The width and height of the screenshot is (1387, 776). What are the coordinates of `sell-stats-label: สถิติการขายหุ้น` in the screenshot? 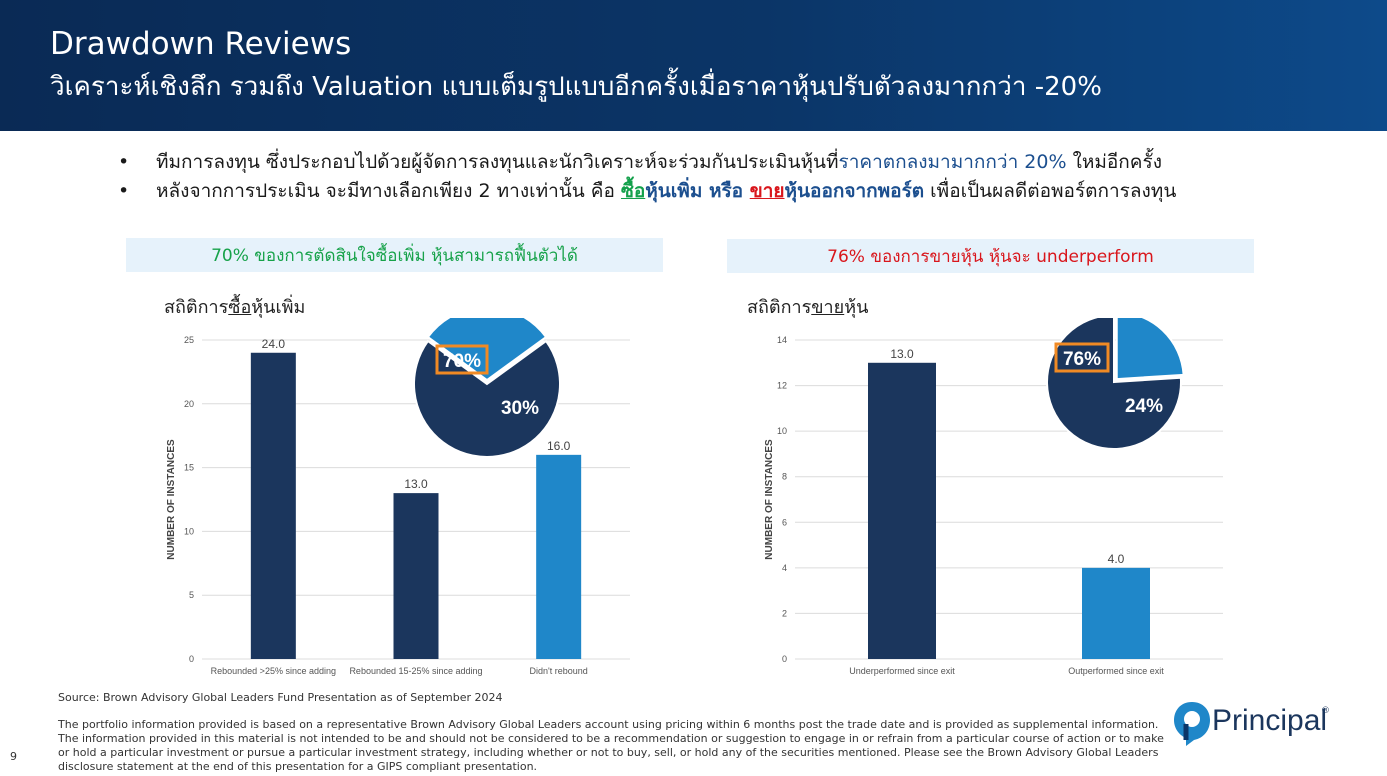 It's located at (807, 306).